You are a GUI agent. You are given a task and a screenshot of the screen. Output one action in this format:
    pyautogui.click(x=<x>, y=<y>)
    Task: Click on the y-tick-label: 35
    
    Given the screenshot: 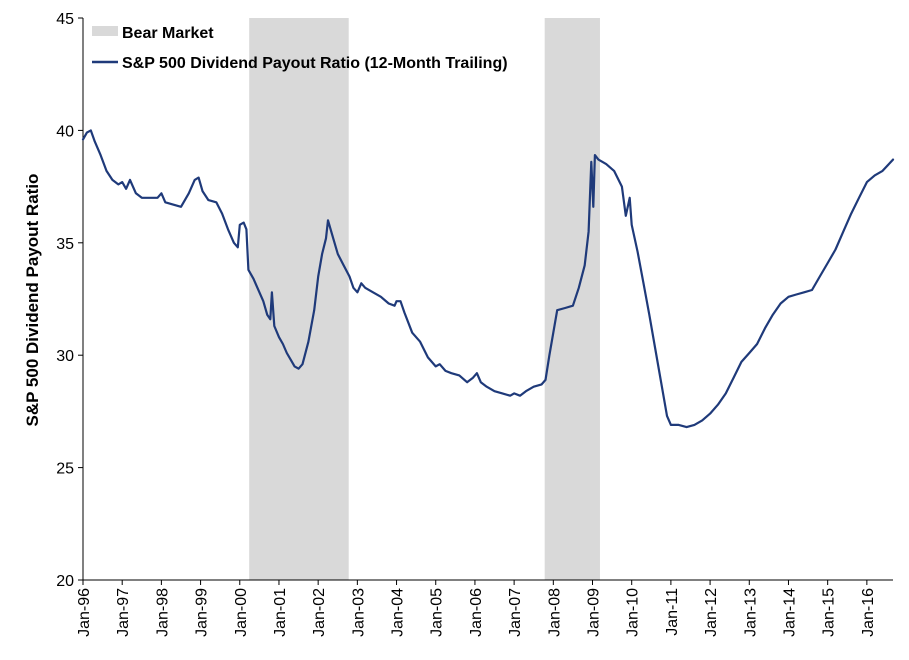 What is the action you would take?
    pyautogui.click(x=65, y=244)
    